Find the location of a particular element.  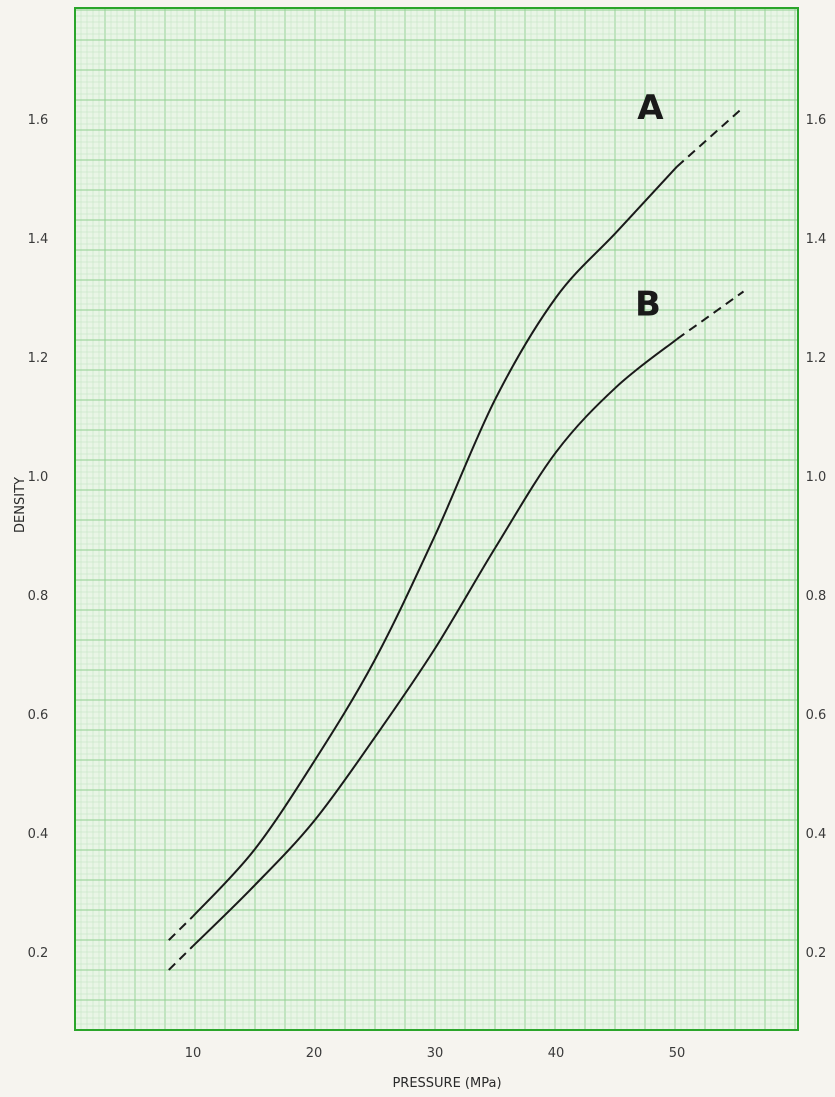

y-tick-label-left: 1.0 is located at coordinates (38, 477).